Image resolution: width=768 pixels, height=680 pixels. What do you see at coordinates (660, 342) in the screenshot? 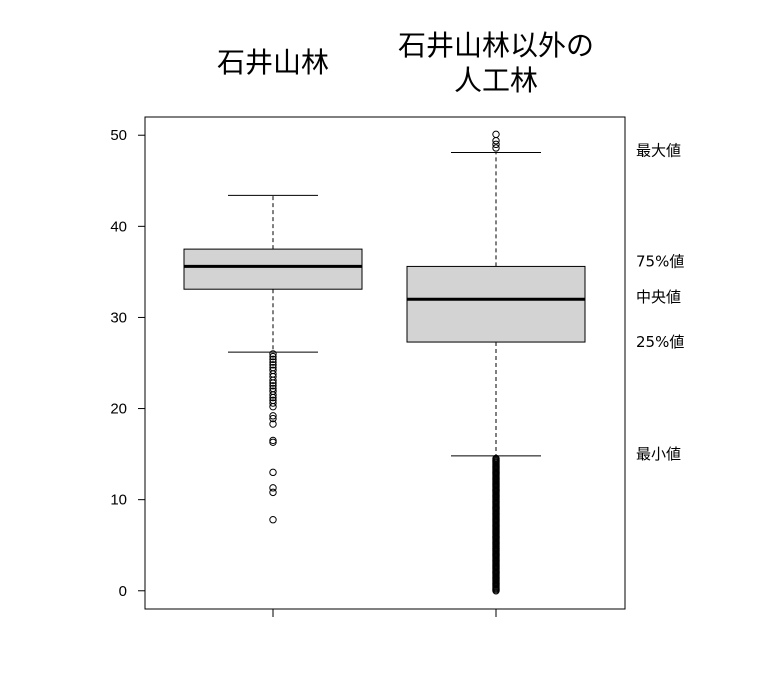
I see `annotation-label: 25%値` at bounding box center [660, 342].